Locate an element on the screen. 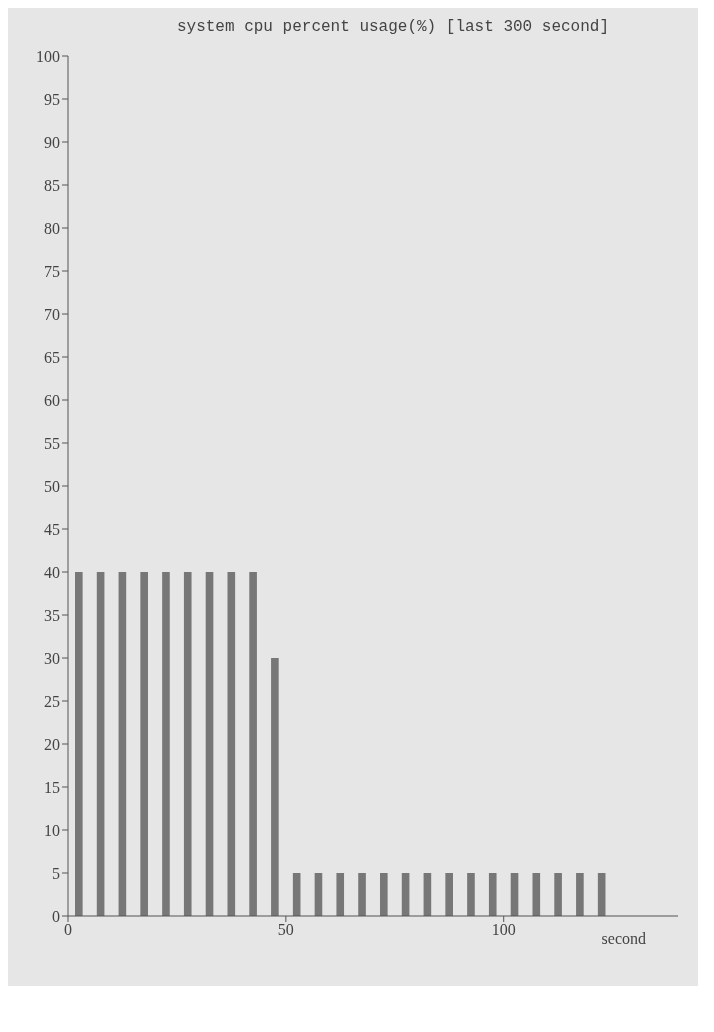 This screenshot has height=1032, width=714. x-tick-label: 0 is located at coordinates (68, 930).